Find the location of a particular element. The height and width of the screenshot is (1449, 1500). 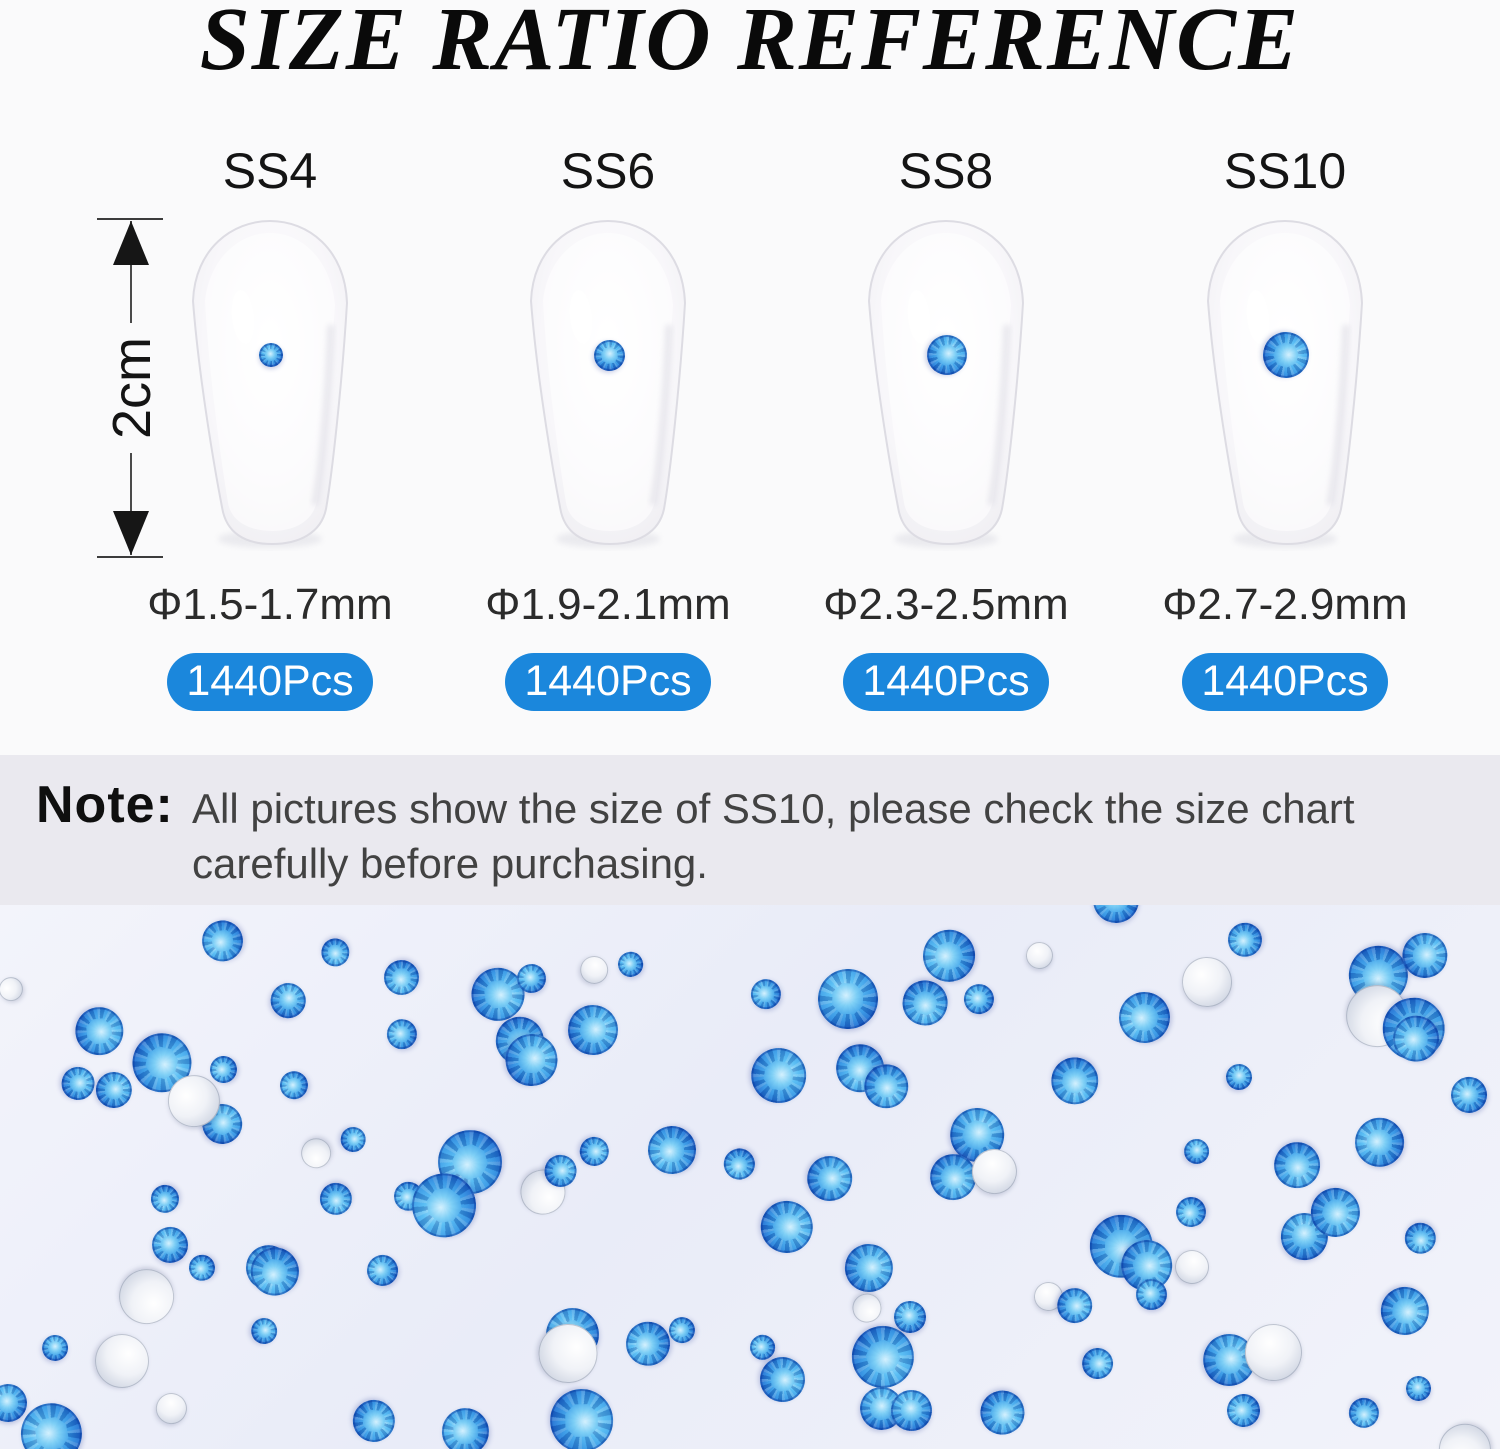

size-column-ss4: SS4 Φ1.5-1.7mm 1440Pcs is located at coordinates (270, 377).